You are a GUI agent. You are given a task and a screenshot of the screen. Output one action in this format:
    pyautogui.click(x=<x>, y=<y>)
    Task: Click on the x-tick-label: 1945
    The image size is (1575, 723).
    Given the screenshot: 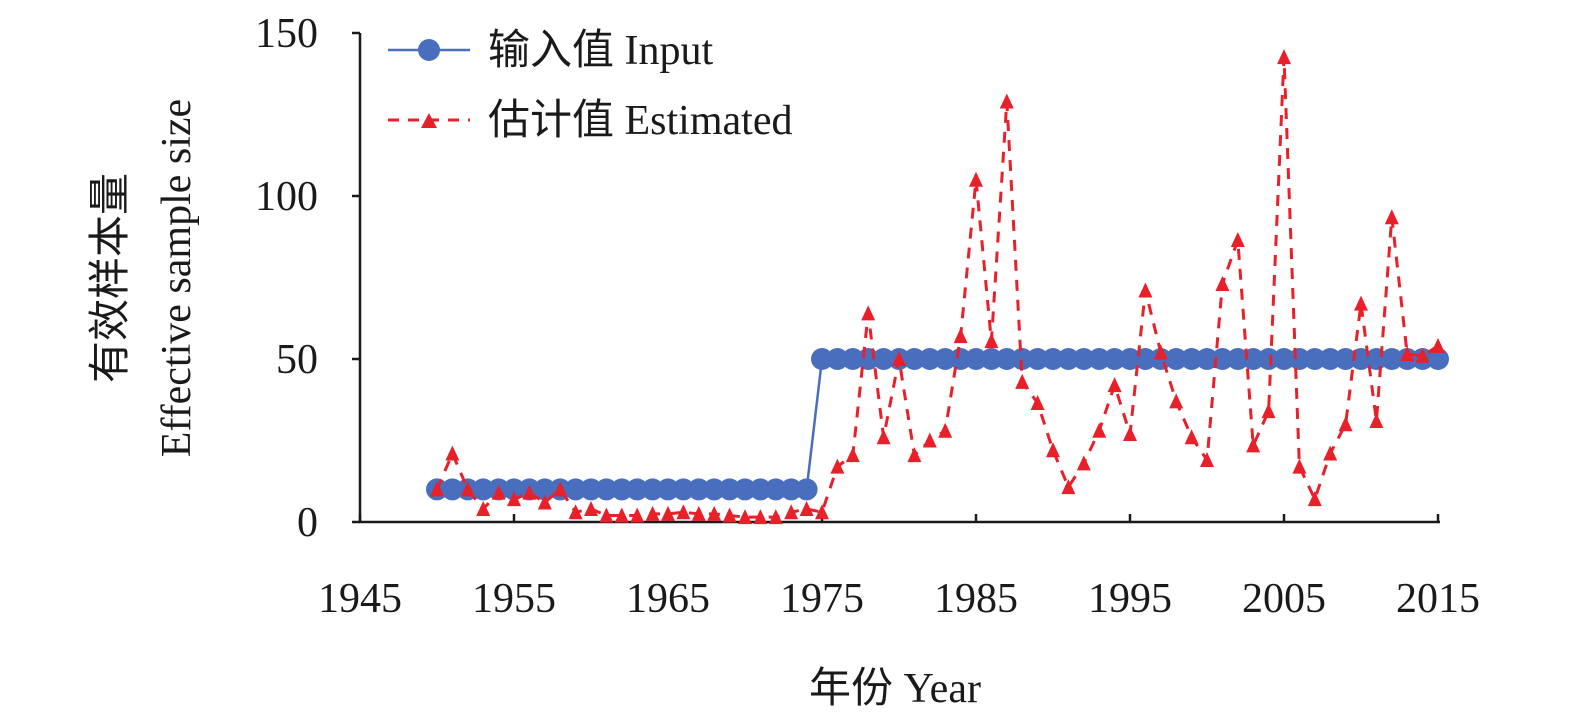 What is the action you would take?
    pyautogui.click(x=360, y=599)
    